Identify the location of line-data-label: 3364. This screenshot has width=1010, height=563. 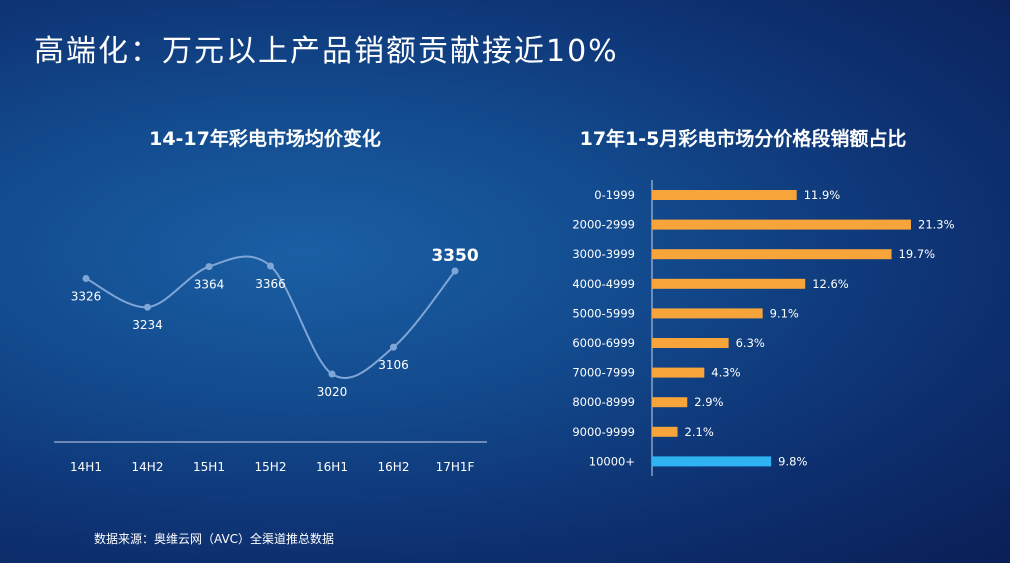
(209, 285).